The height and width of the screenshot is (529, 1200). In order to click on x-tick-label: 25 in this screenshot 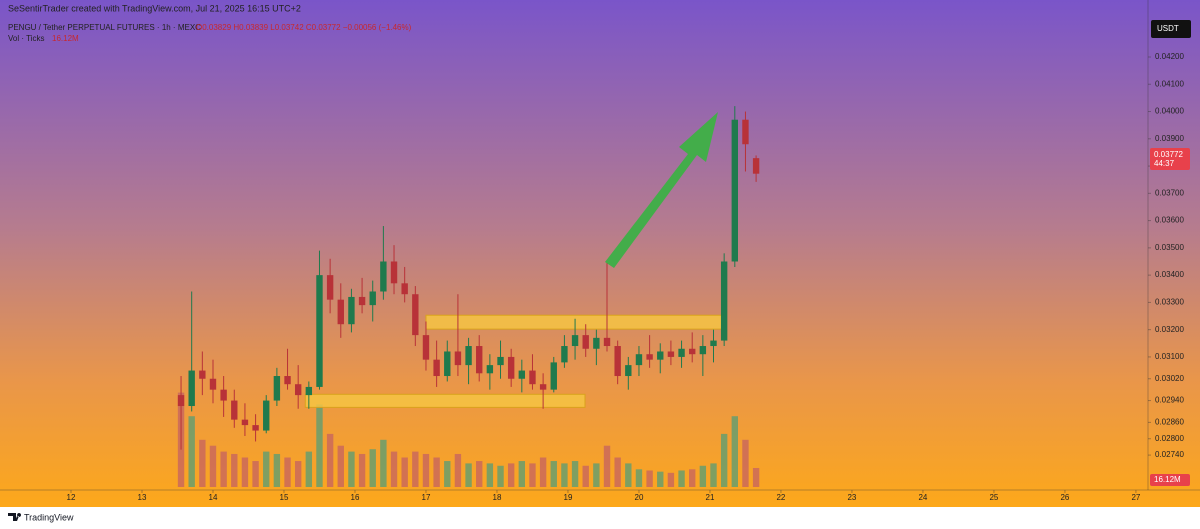, I will do `click(993, 497)`.